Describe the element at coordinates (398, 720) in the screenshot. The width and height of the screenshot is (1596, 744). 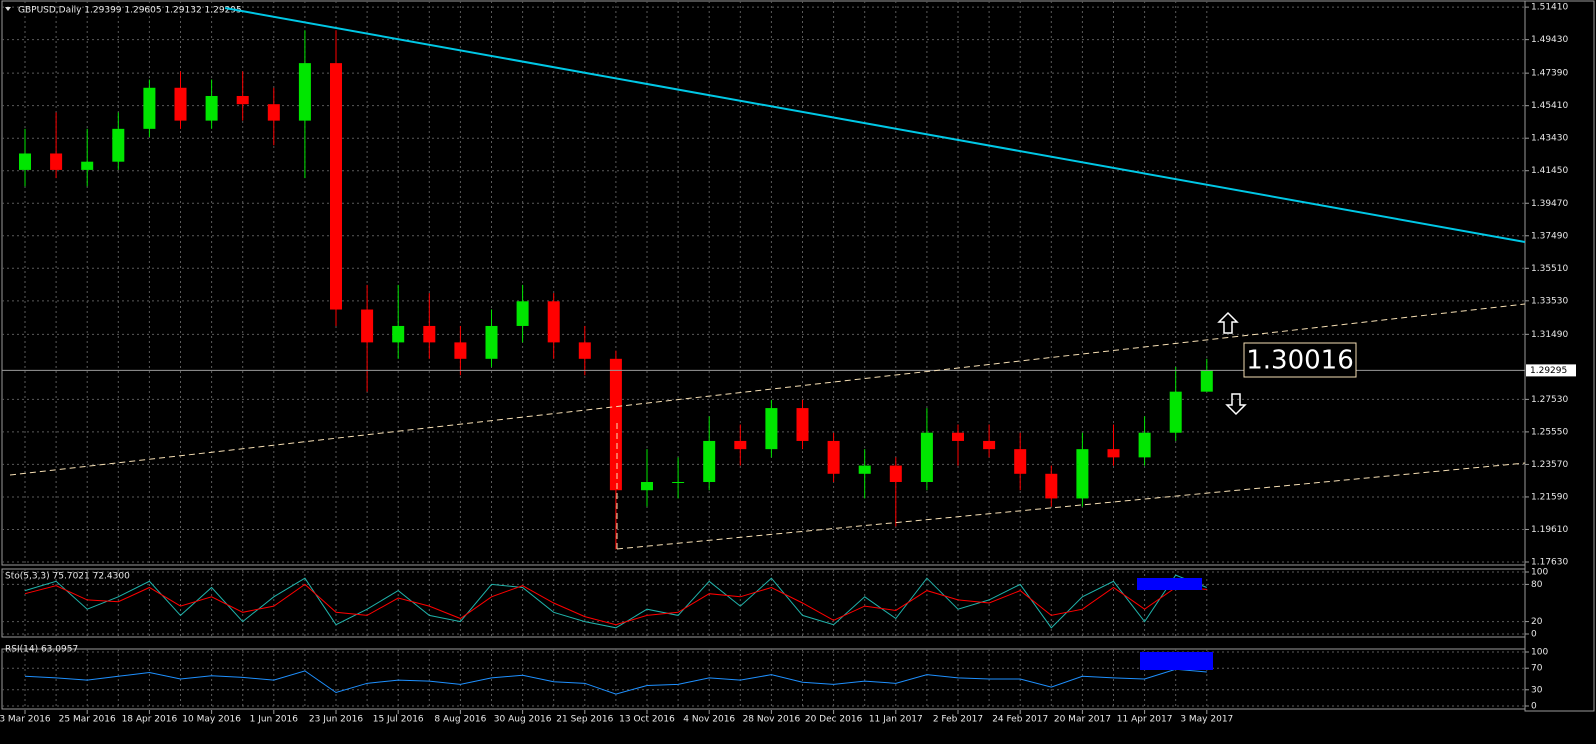
I see `x-tick-label: 15 Jul 2016` at that location.